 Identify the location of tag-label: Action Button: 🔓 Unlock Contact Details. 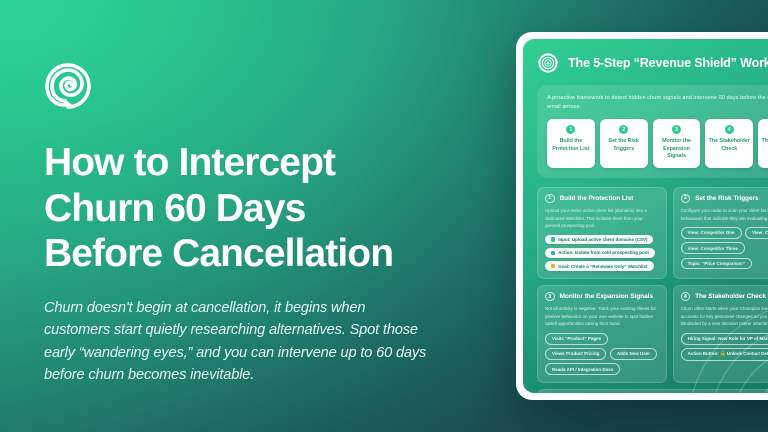
(727, 354).